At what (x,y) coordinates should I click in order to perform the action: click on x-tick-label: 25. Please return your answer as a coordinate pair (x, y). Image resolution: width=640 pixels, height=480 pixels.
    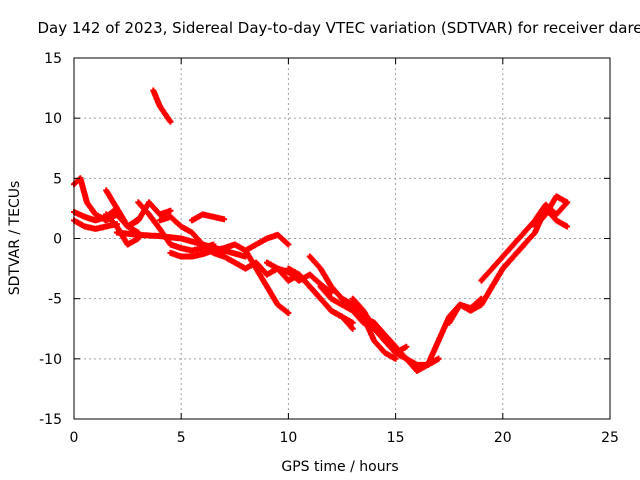
    Looking at the image, I should click on (610, 438).